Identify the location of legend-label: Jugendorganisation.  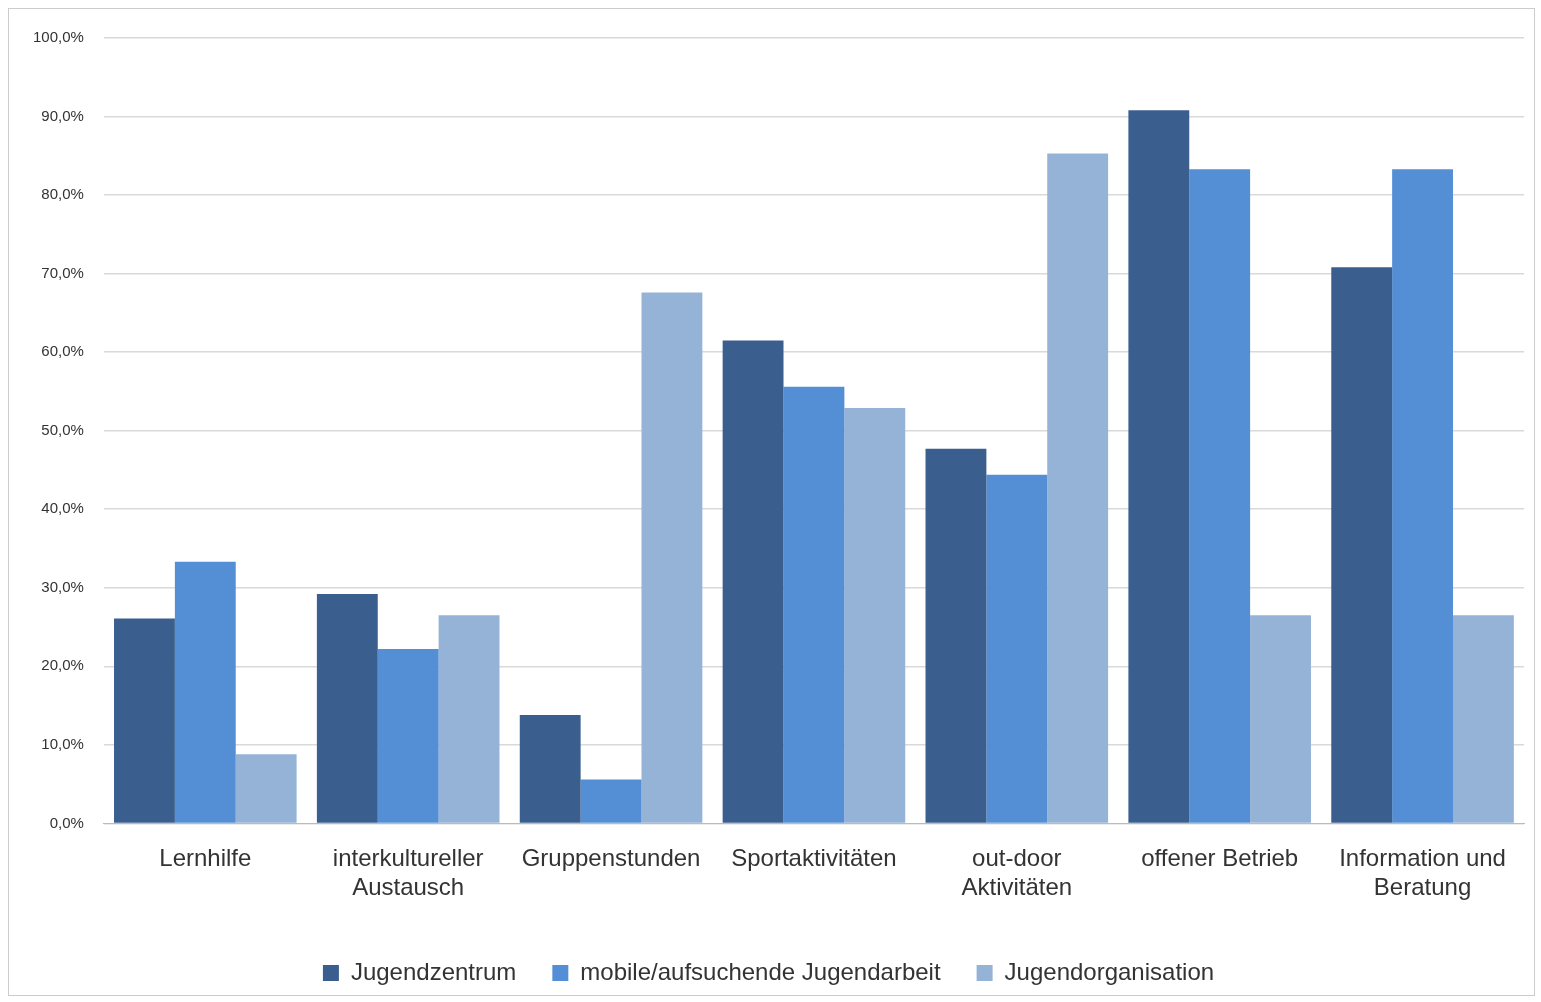
(1109, 971).